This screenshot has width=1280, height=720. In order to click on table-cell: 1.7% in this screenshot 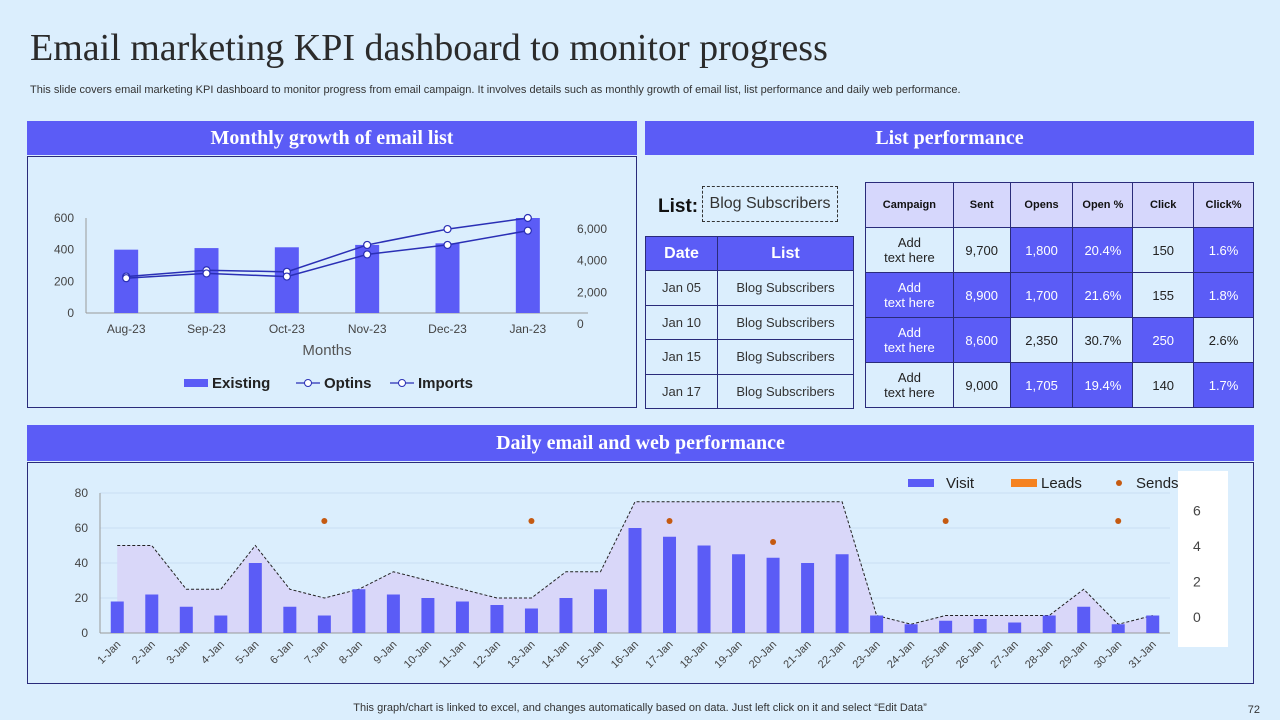, I will do `click(1223, 385)`.